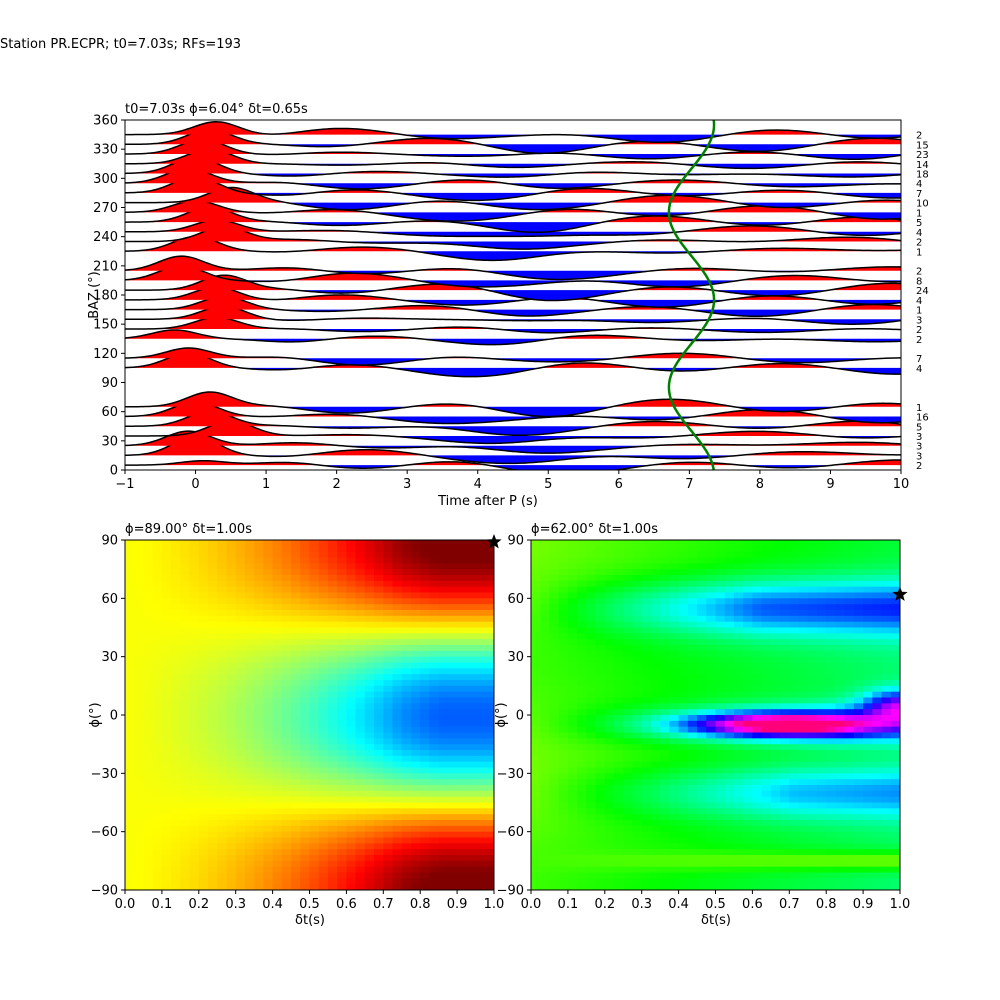 This screenshot has width=1000, height=1000. What do you see at coordinates (919, 233) in the screenshot?
I see `rf-trace-count: 4` at bounding box center [919, 233].